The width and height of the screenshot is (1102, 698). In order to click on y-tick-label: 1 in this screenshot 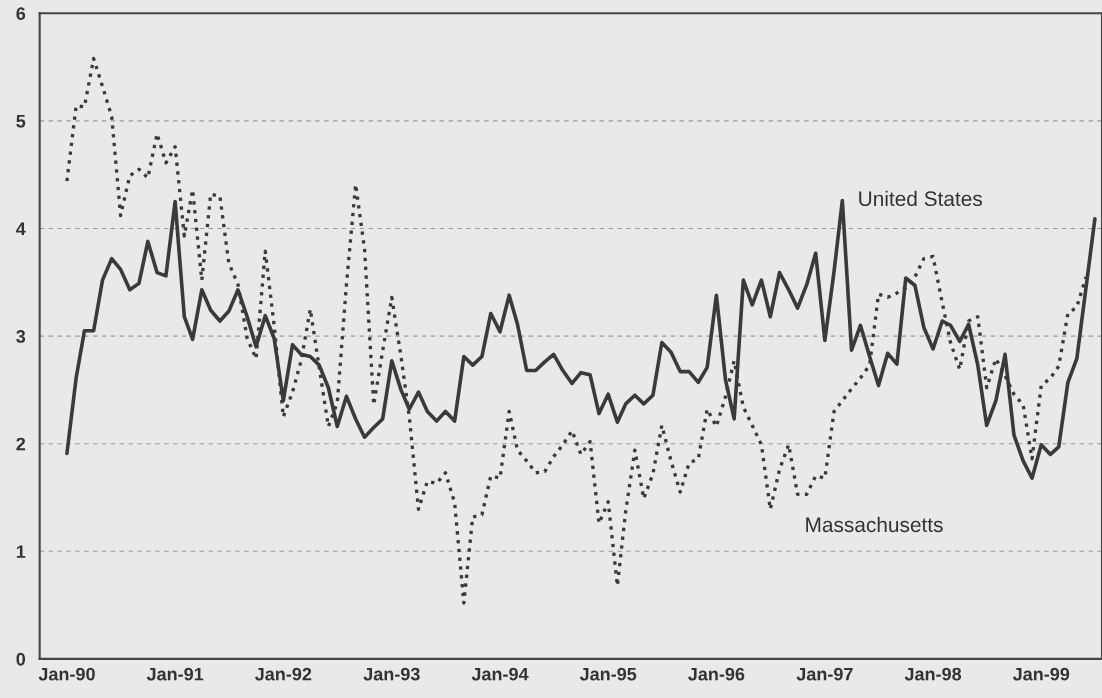, I will do `click(21, 551)`.